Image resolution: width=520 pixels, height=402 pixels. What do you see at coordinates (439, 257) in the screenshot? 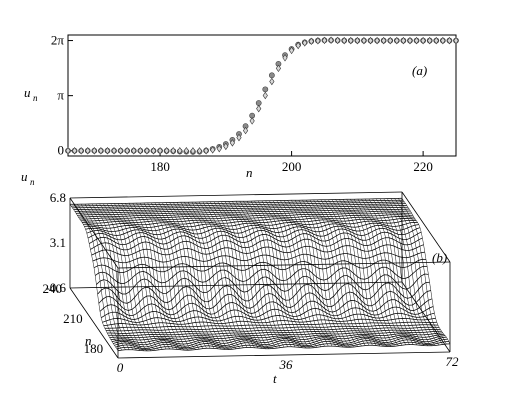
I see `panel-b-label: (b)` at bounding box center [439, 257].